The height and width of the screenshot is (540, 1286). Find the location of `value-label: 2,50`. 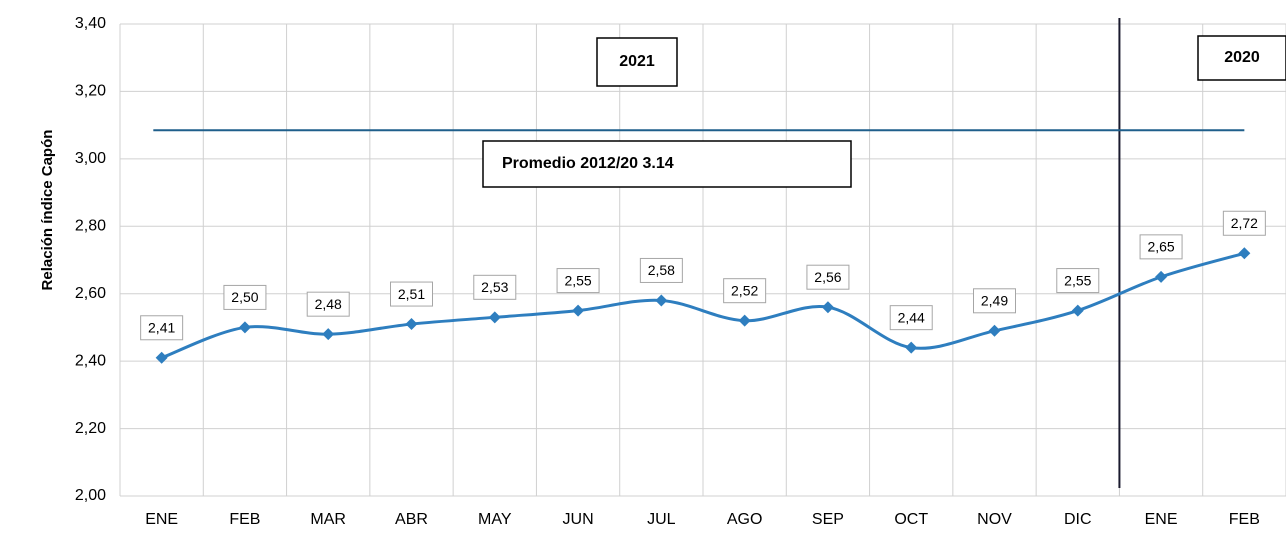

value-label: 2,50 is located at coordinates (244, 297).